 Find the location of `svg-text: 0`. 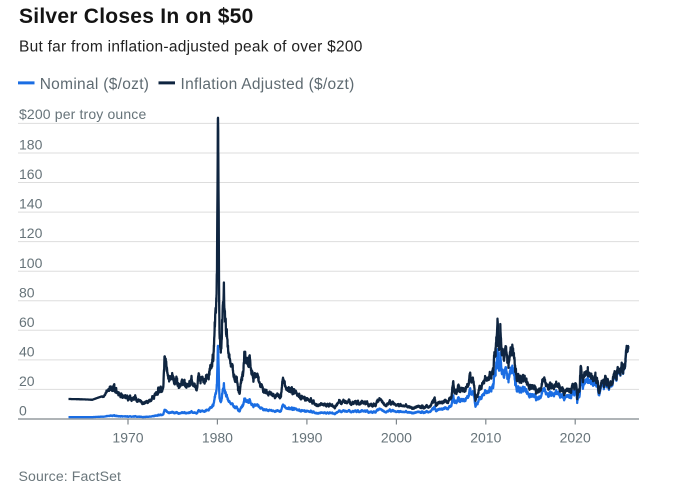

svg-text: 0 is located at coordinates (23, 411).